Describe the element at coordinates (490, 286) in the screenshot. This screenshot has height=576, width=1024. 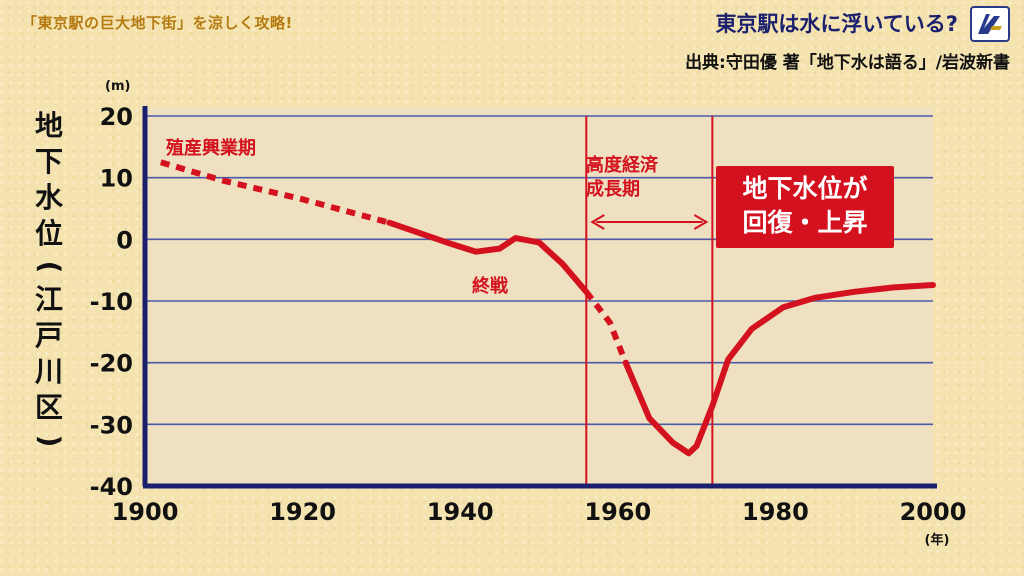
I see `annotation-war-end: 終戦` at that location.